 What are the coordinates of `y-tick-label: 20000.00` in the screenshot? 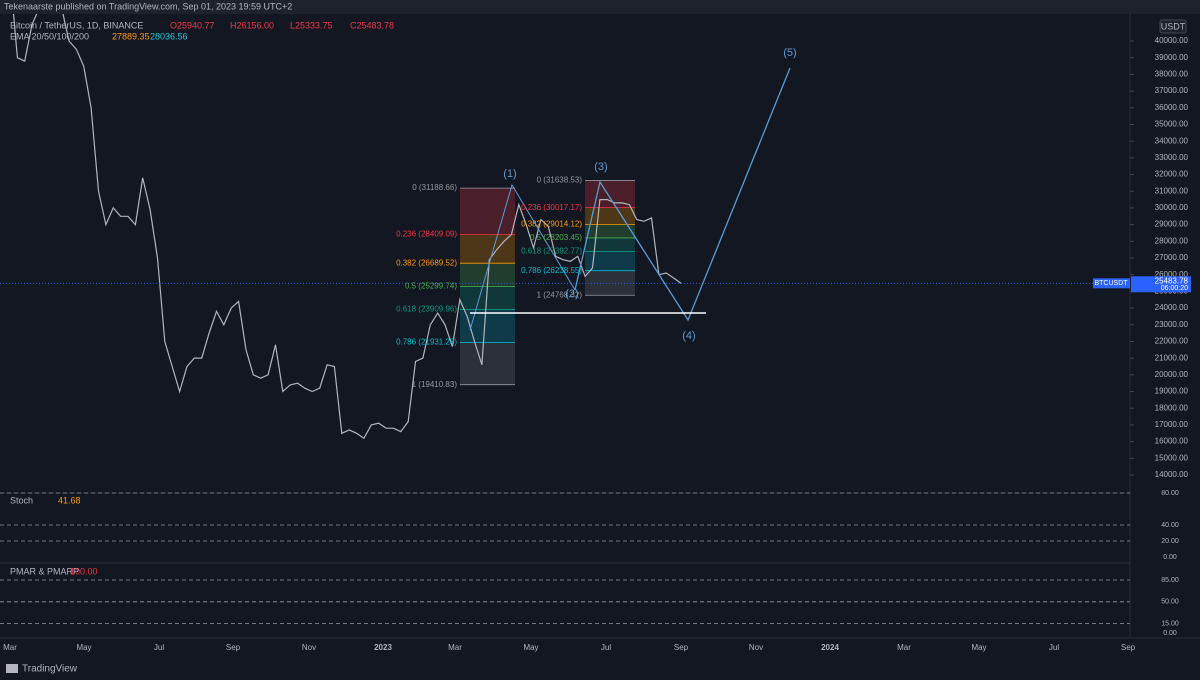 It's located at (1172, 374).